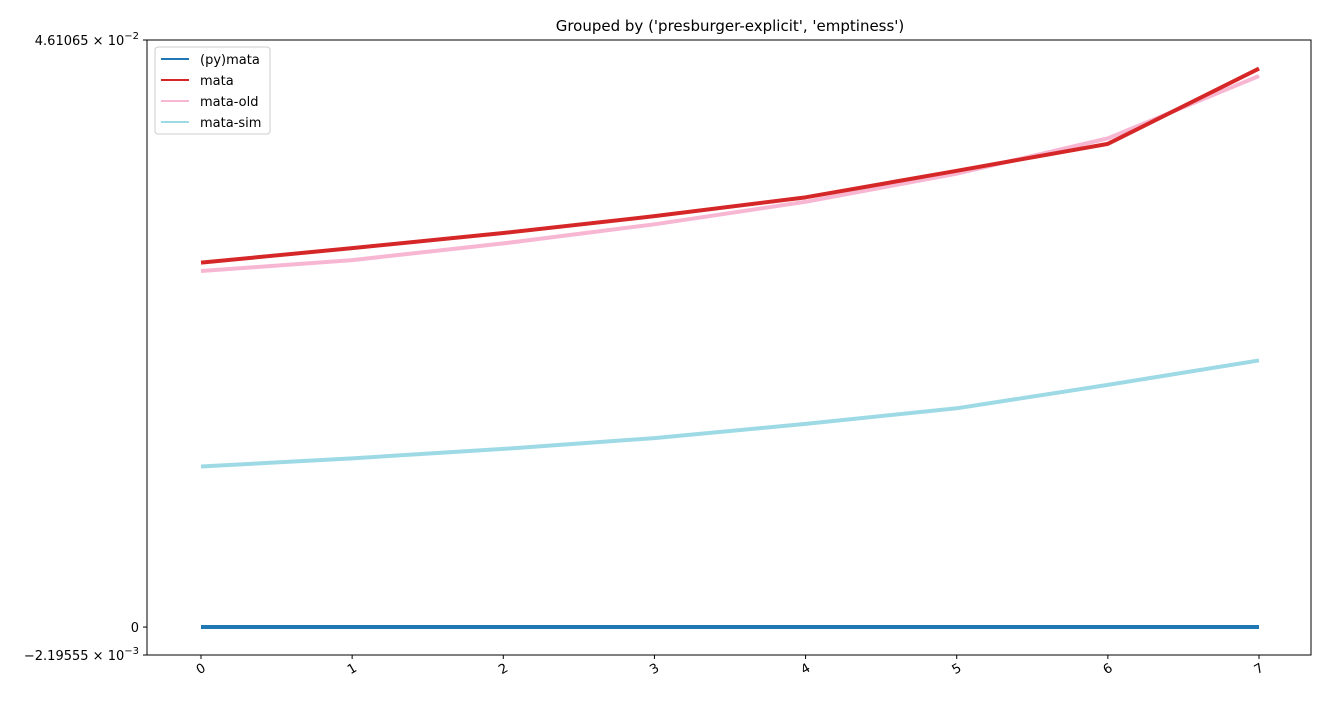 This screenshot has height=702, width=1331. I want to click on y-axis: −2.19555 × 10−3 0 4.61065 × 10−2, so click(85, 347).